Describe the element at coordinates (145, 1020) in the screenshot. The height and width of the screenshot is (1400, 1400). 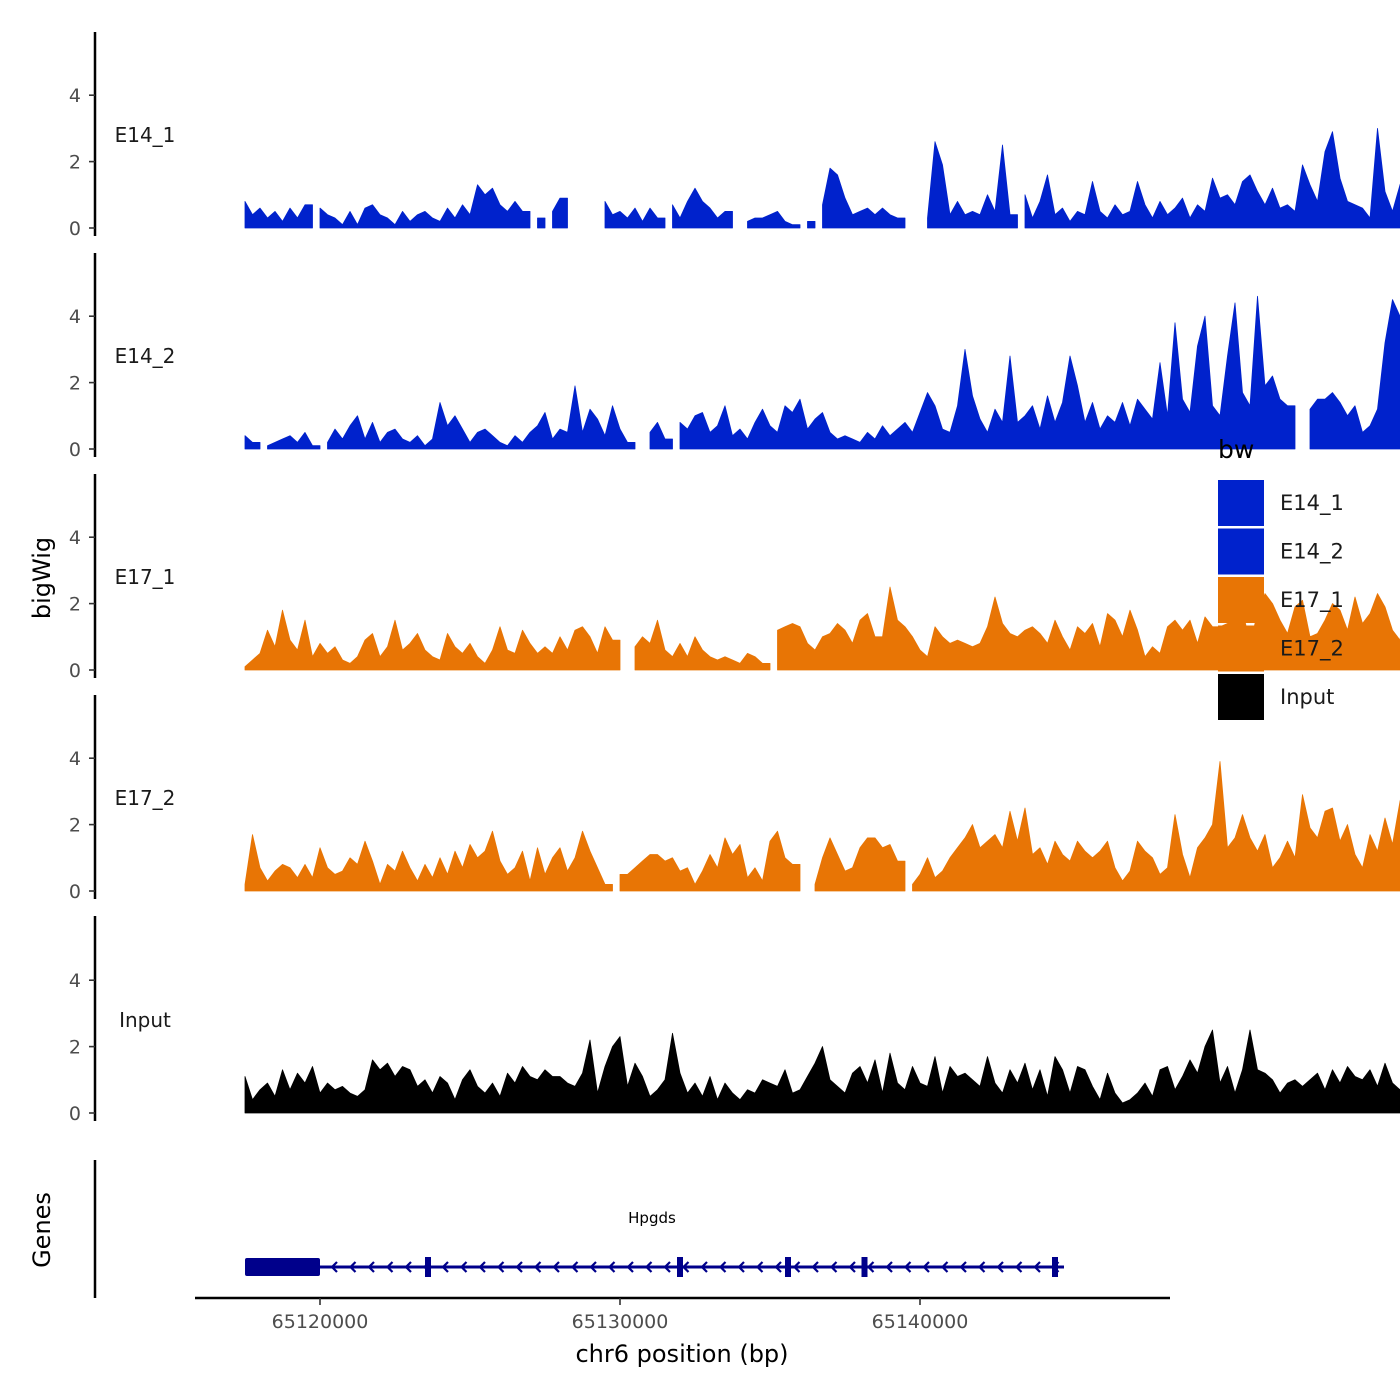
I see `track-label: Input` at that location.